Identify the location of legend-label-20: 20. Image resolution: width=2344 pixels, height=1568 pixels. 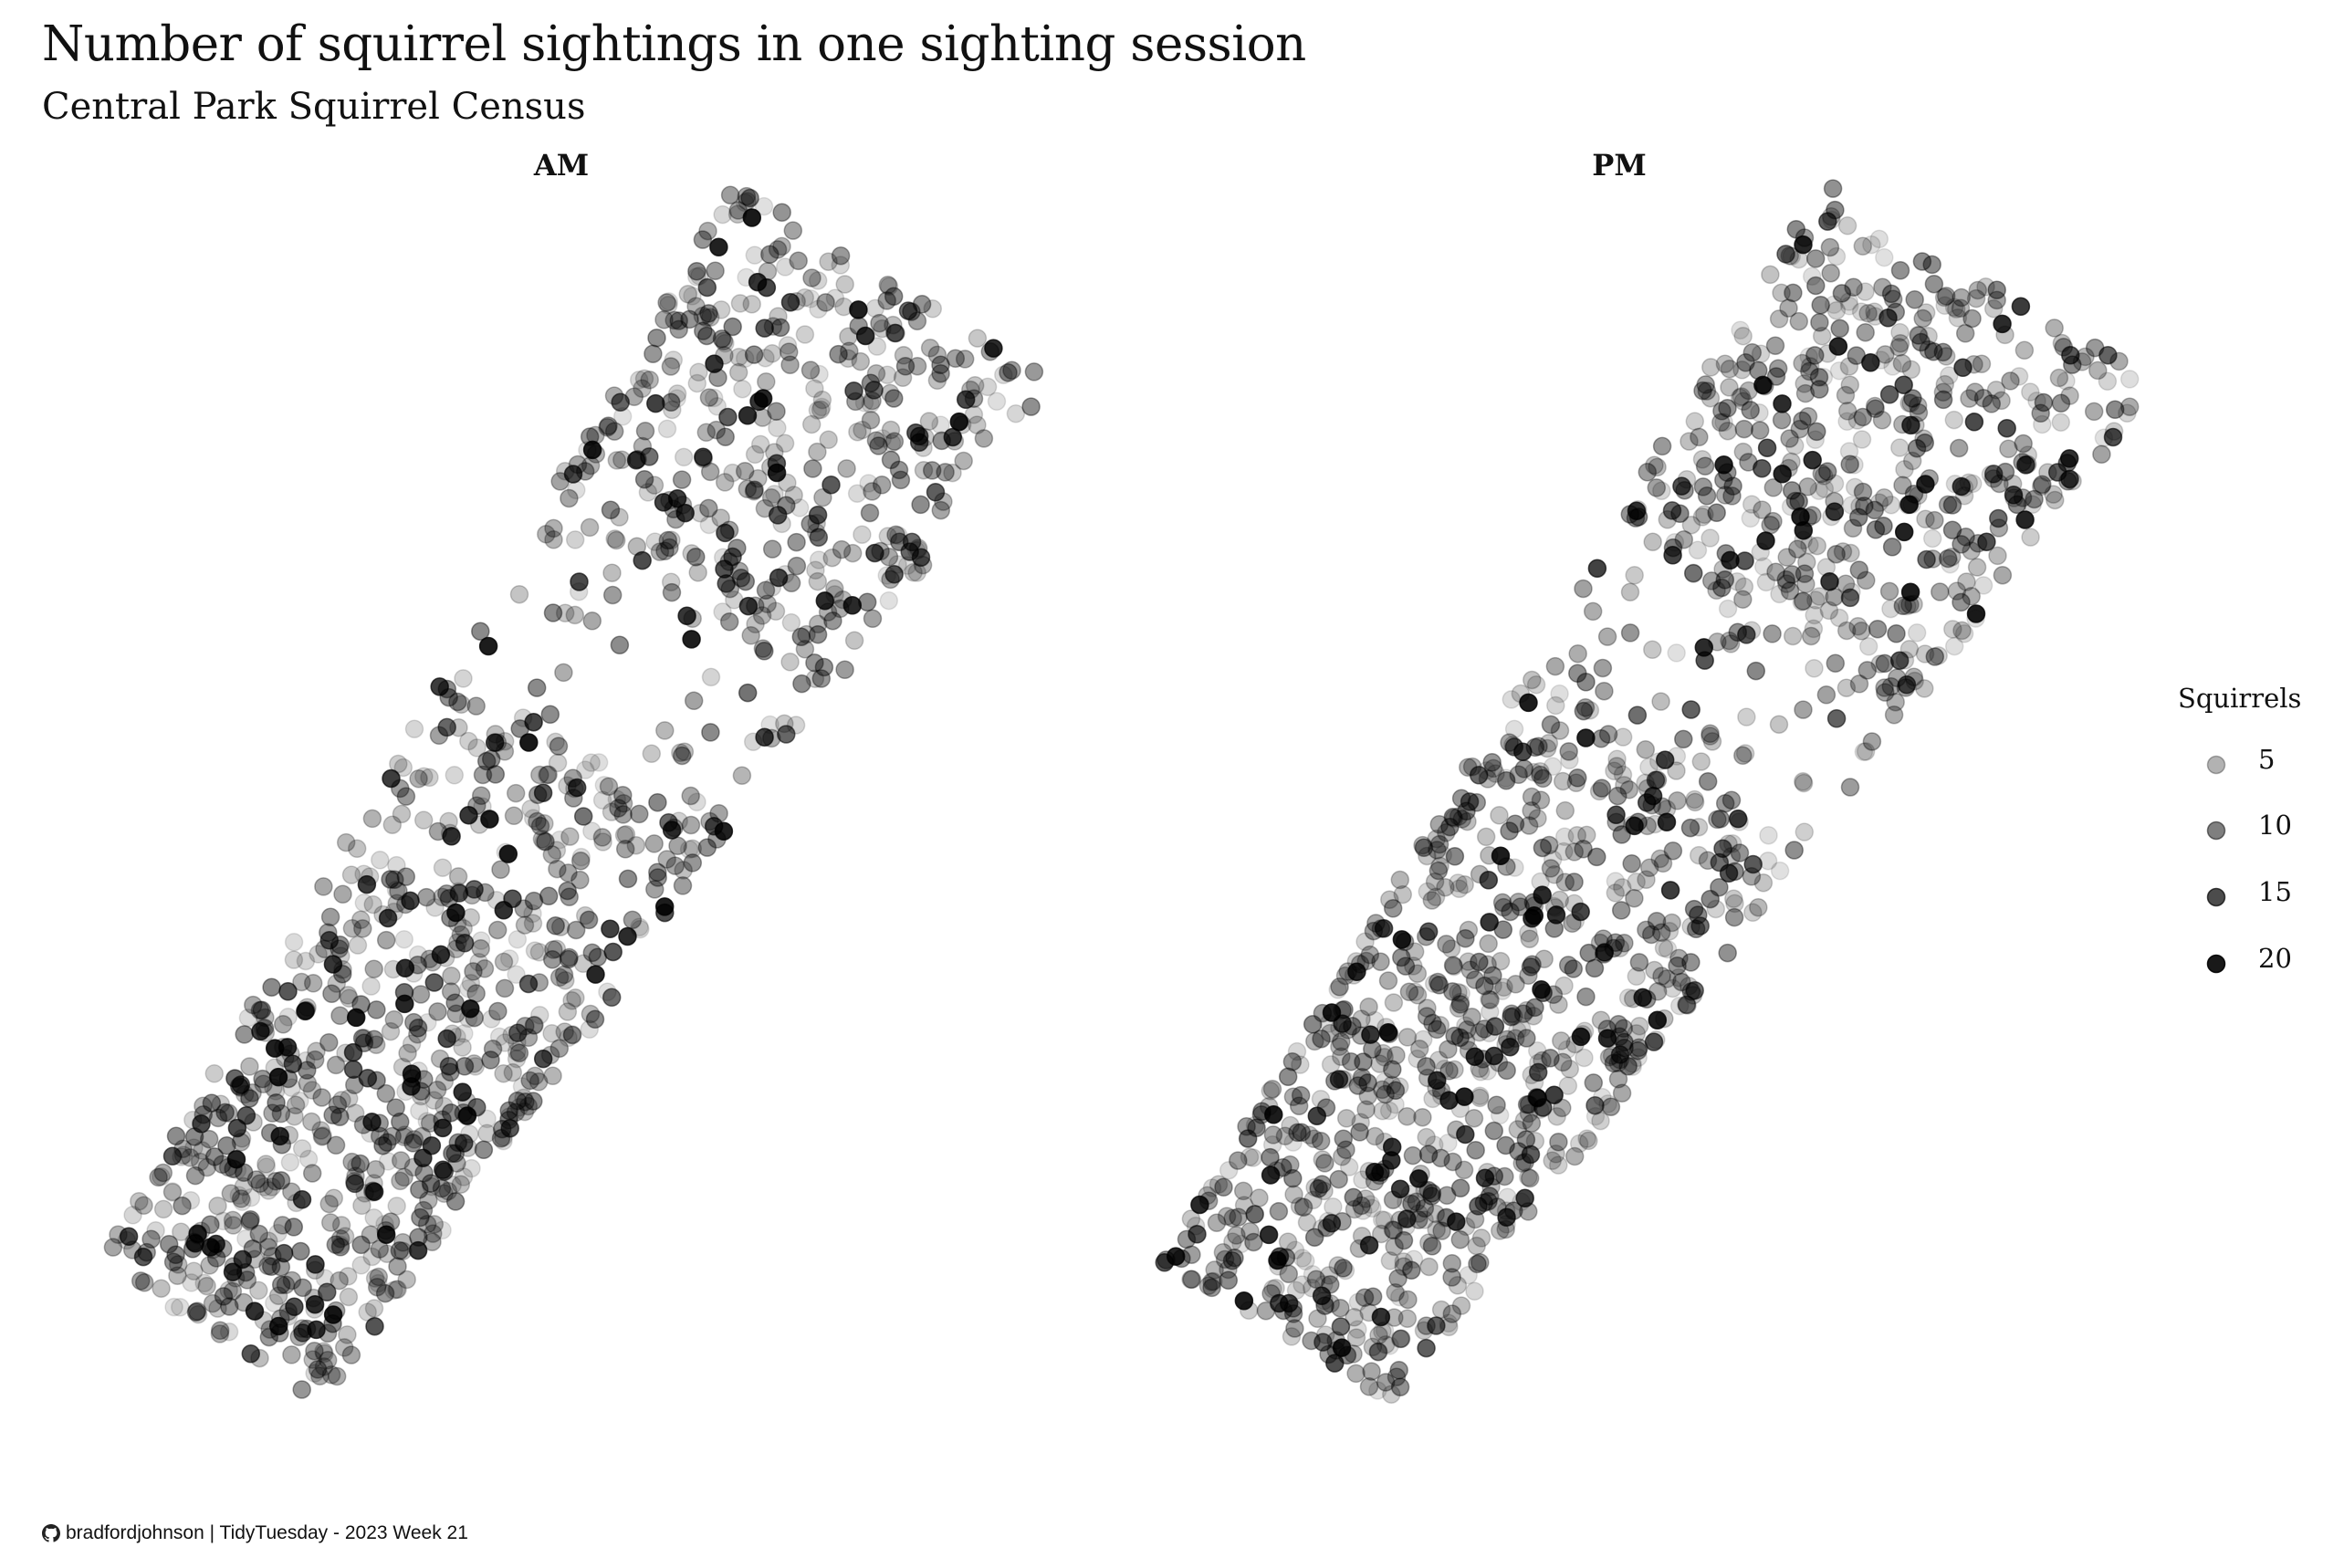
(2275, 958).